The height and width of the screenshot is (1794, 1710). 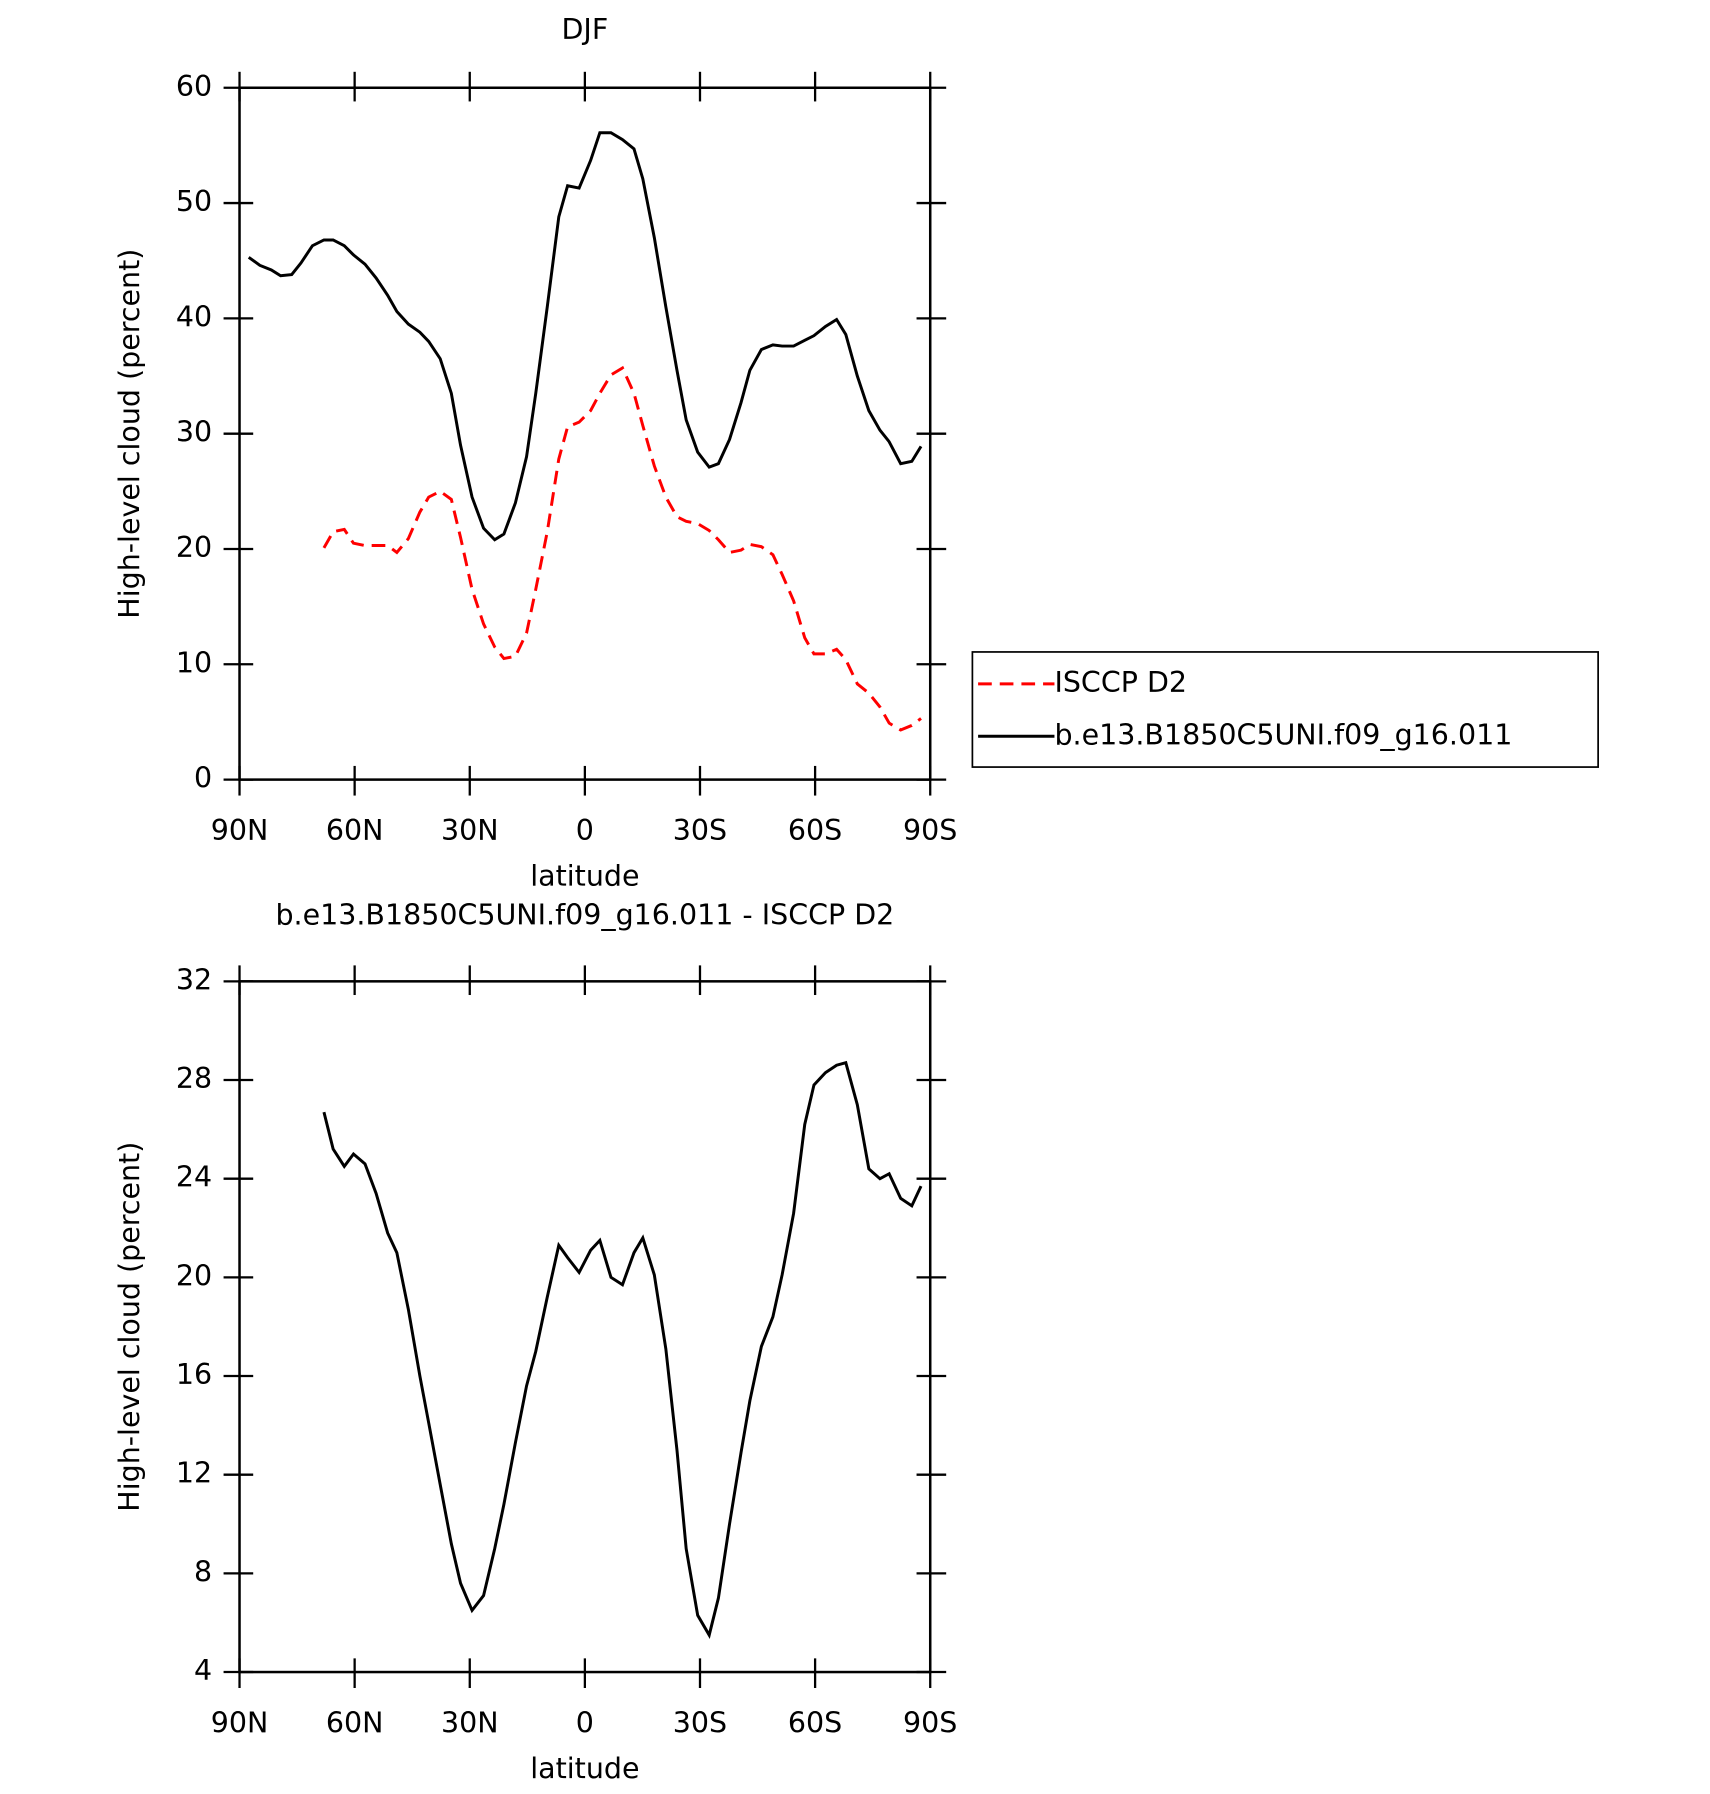 What do you see at coordinates (203, 1670) in the screenshot?
I see `y-tick-label: 4` at bounding box center [203, 1670].